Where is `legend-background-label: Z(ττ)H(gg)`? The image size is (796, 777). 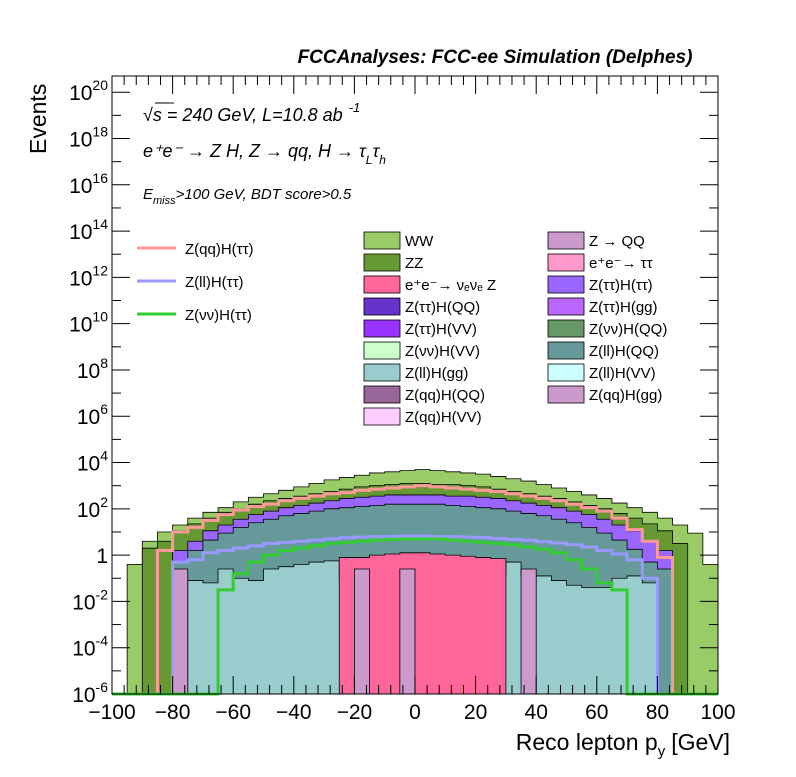
legend-background-label: Z(ττ)H(gg) is located at coordinates (623, 307).